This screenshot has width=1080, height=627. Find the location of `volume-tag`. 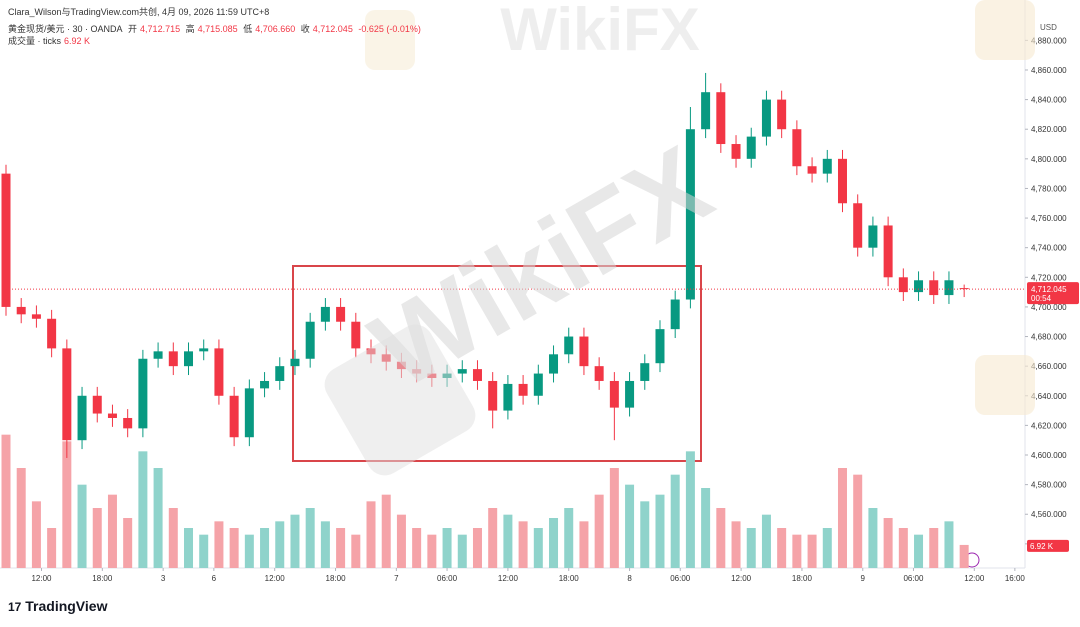

volume-tag is located at coordinates (1048, 545).